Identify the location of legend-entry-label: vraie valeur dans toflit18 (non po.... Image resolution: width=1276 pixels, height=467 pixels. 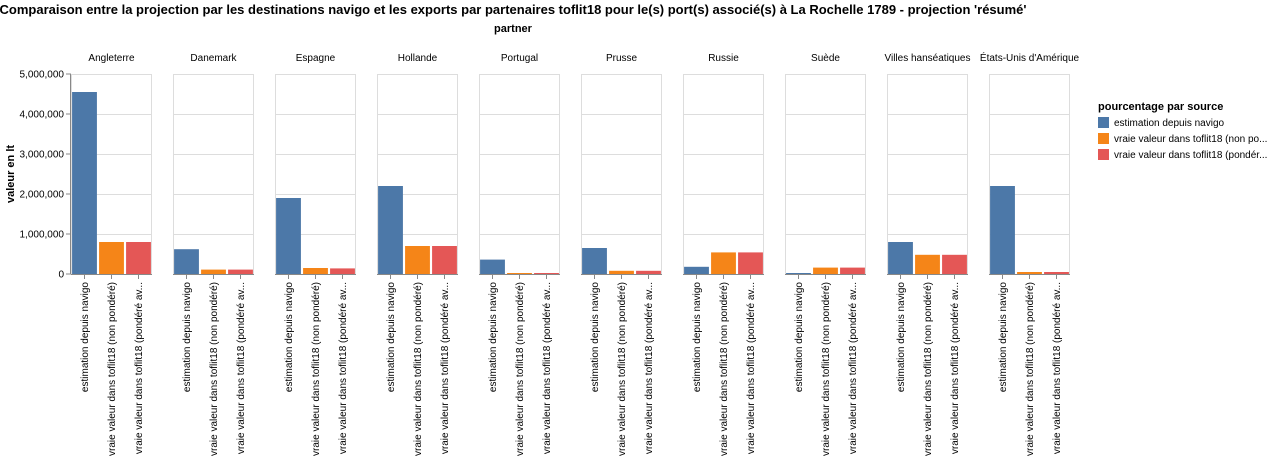
(1190, 139).